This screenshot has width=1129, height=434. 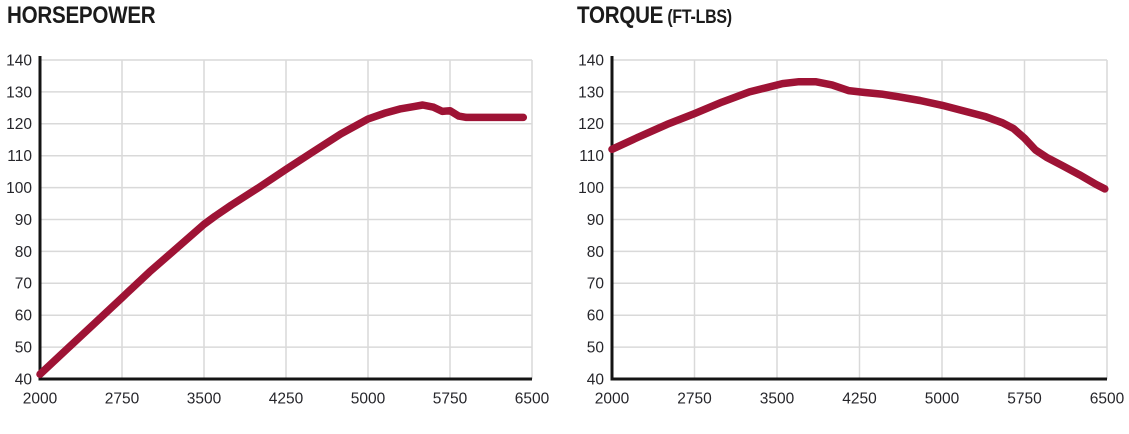 I want to click on chart-title-text: TORQUE, so click(x=620, y=15).